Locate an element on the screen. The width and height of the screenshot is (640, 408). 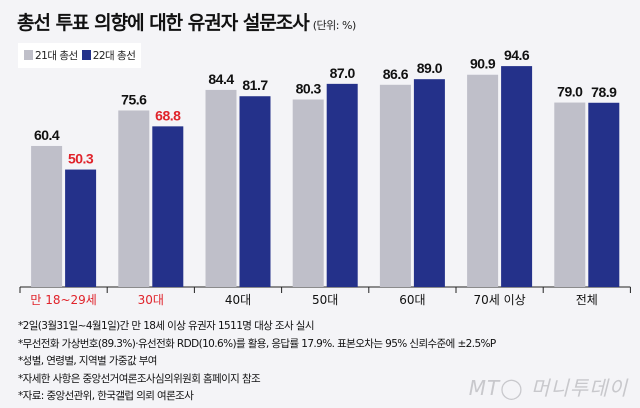
data-label: 60.4 is located at coordinates (47, 135).